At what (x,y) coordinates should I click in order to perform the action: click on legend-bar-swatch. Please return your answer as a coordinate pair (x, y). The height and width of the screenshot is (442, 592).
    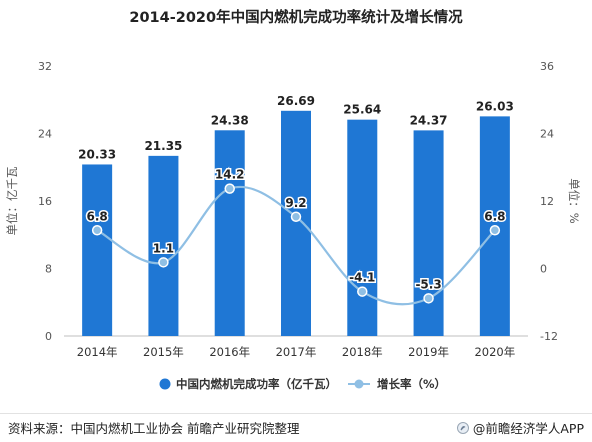
    Looking at the image, I should click on (165, 384).